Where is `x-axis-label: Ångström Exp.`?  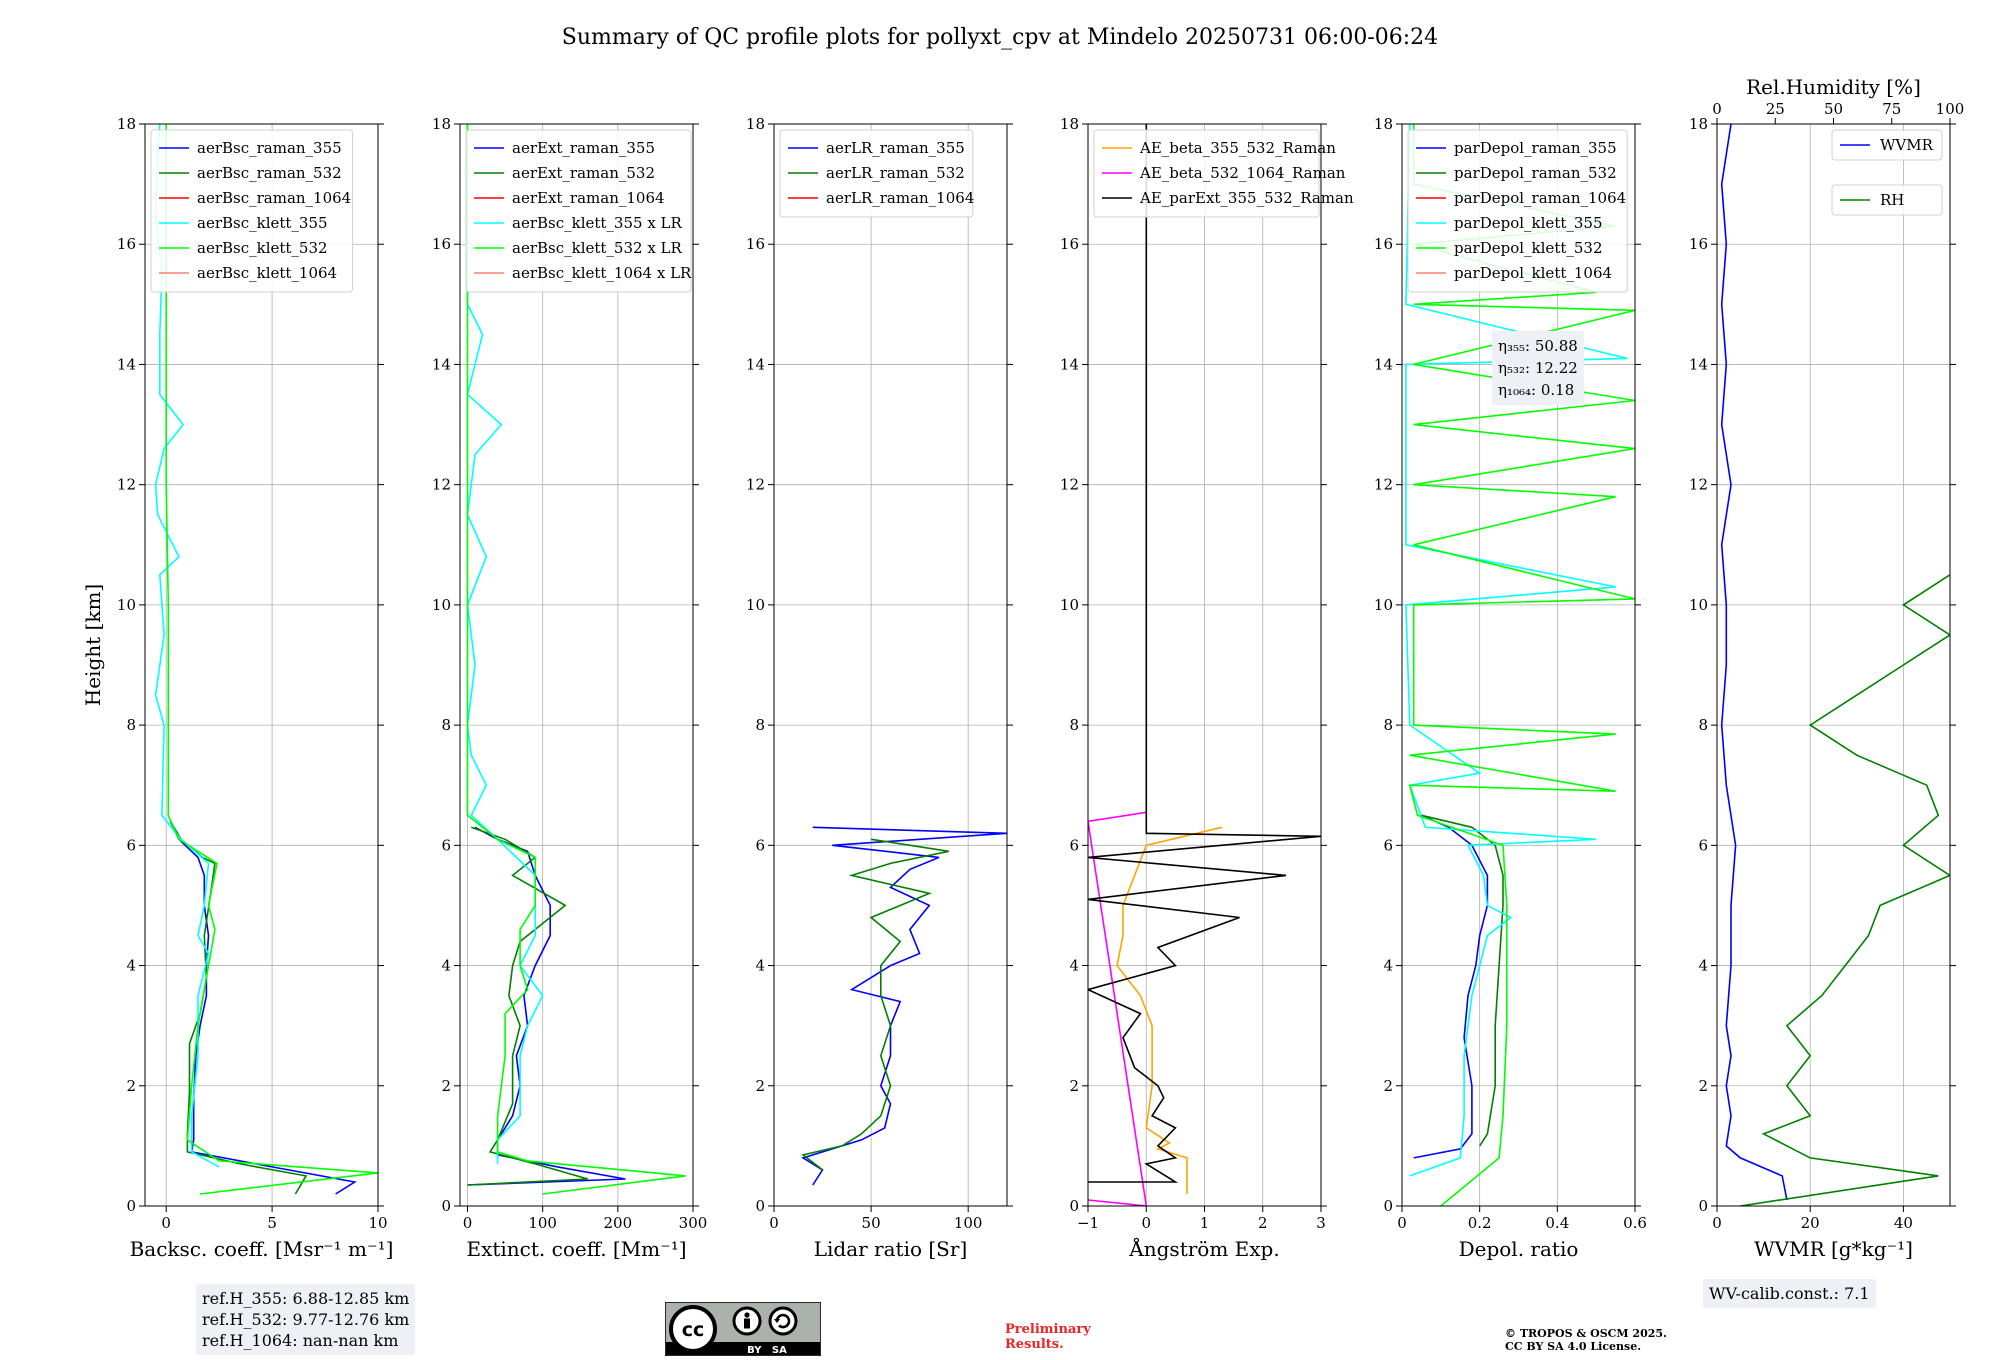
x-axis-label: Ångström Exp. is located at coordinates (1203, 1248).